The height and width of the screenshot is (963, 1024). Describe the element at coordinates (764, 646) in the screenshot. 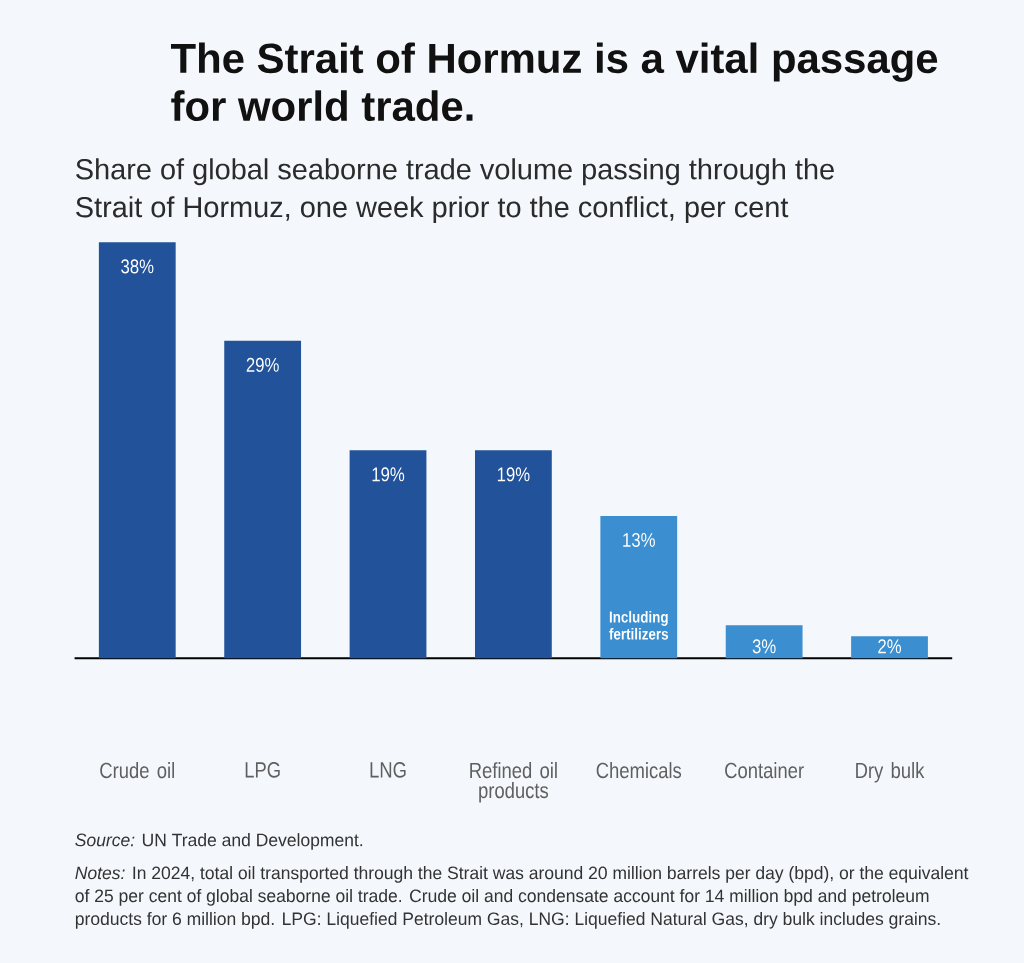

I see `data-label: 3%` at that location.